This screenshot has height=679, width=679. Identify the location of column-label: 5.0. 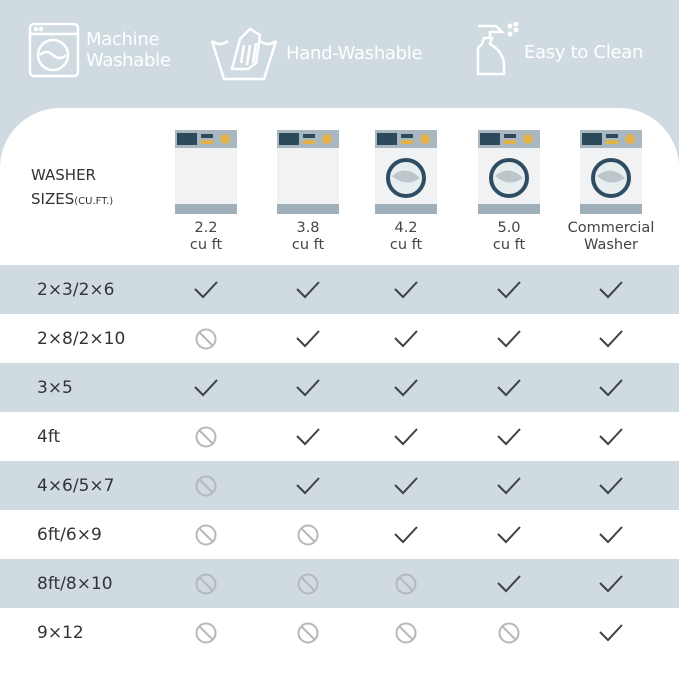
(509, 228).